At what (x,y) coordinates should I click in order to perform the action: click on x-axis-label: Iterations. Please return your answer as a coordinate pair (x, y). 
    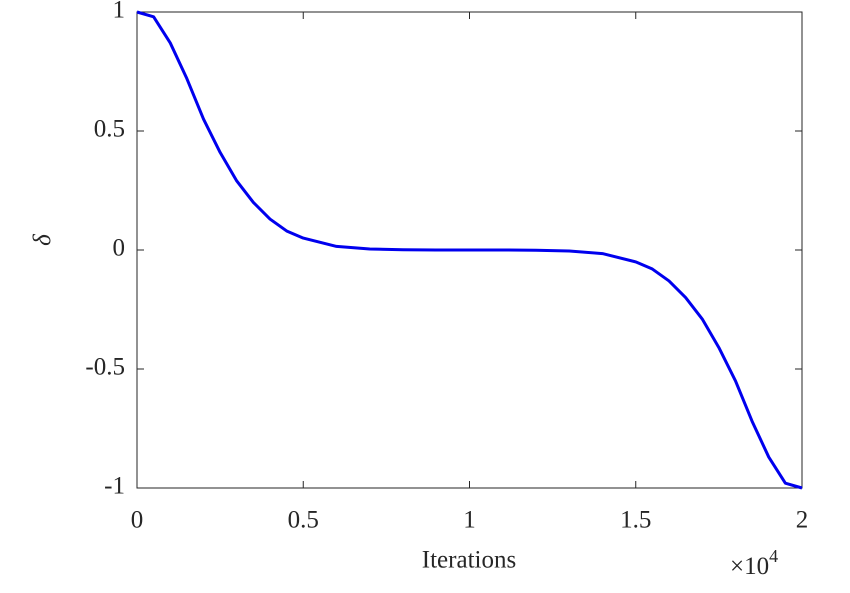
    Looking at the image, I should click on (469, 560).